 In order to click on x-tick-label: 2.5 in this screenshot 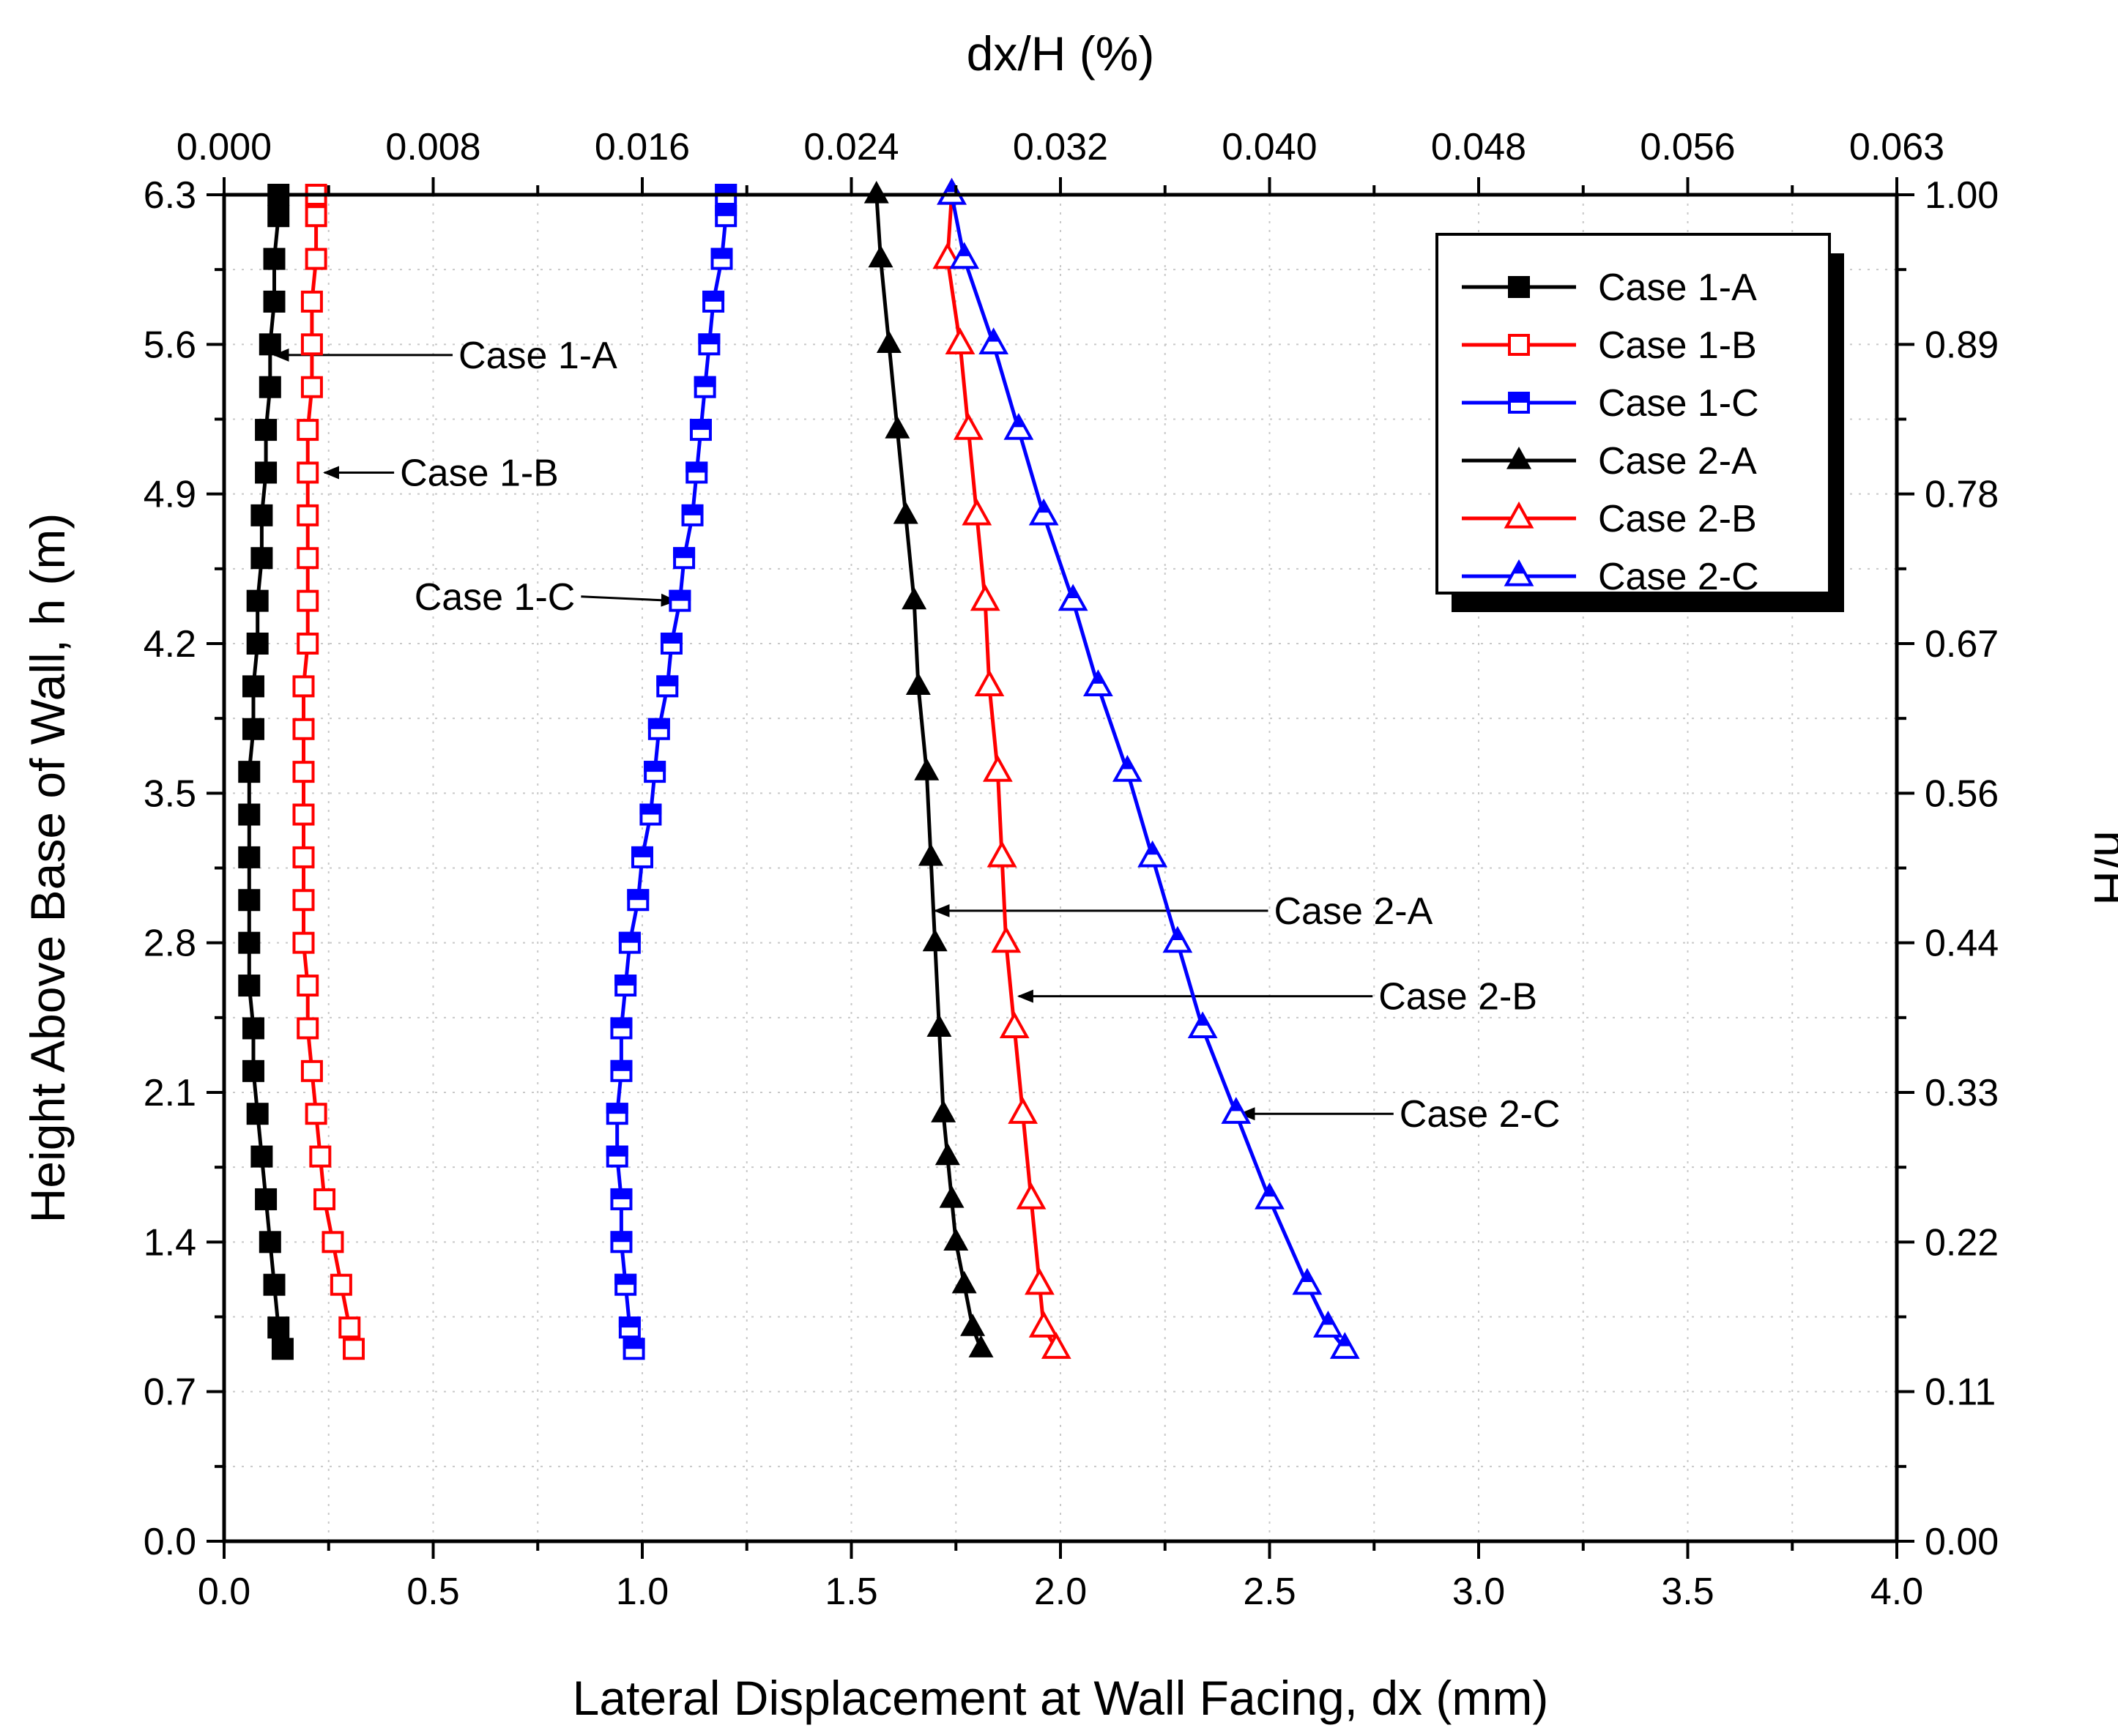, I will do `click(1269, 1592)`.